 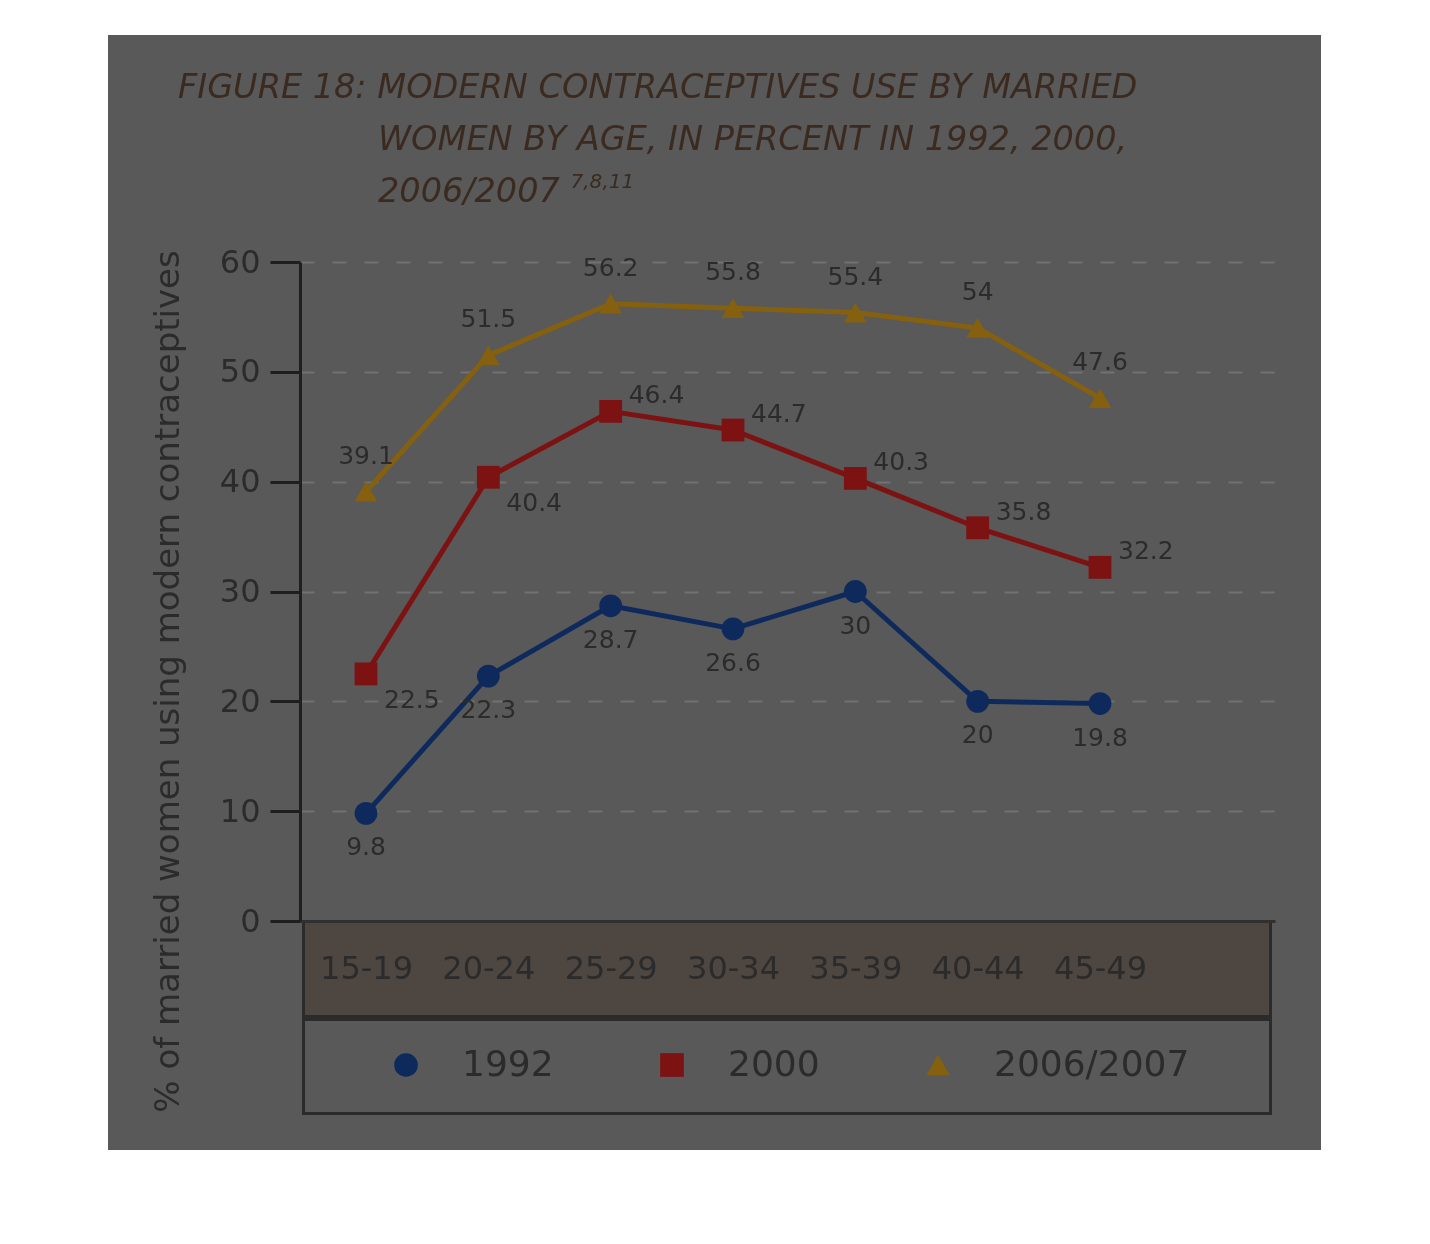 I want to click on chart-title: FIGURE 18: MODERN CONTRACEPTIVES USE BY MARRIED WOMEN BY AGE, IN PERCENT IN 1992, 2000, 2006/2007 $^{7,8,11}$, so click(x=658, y=139).